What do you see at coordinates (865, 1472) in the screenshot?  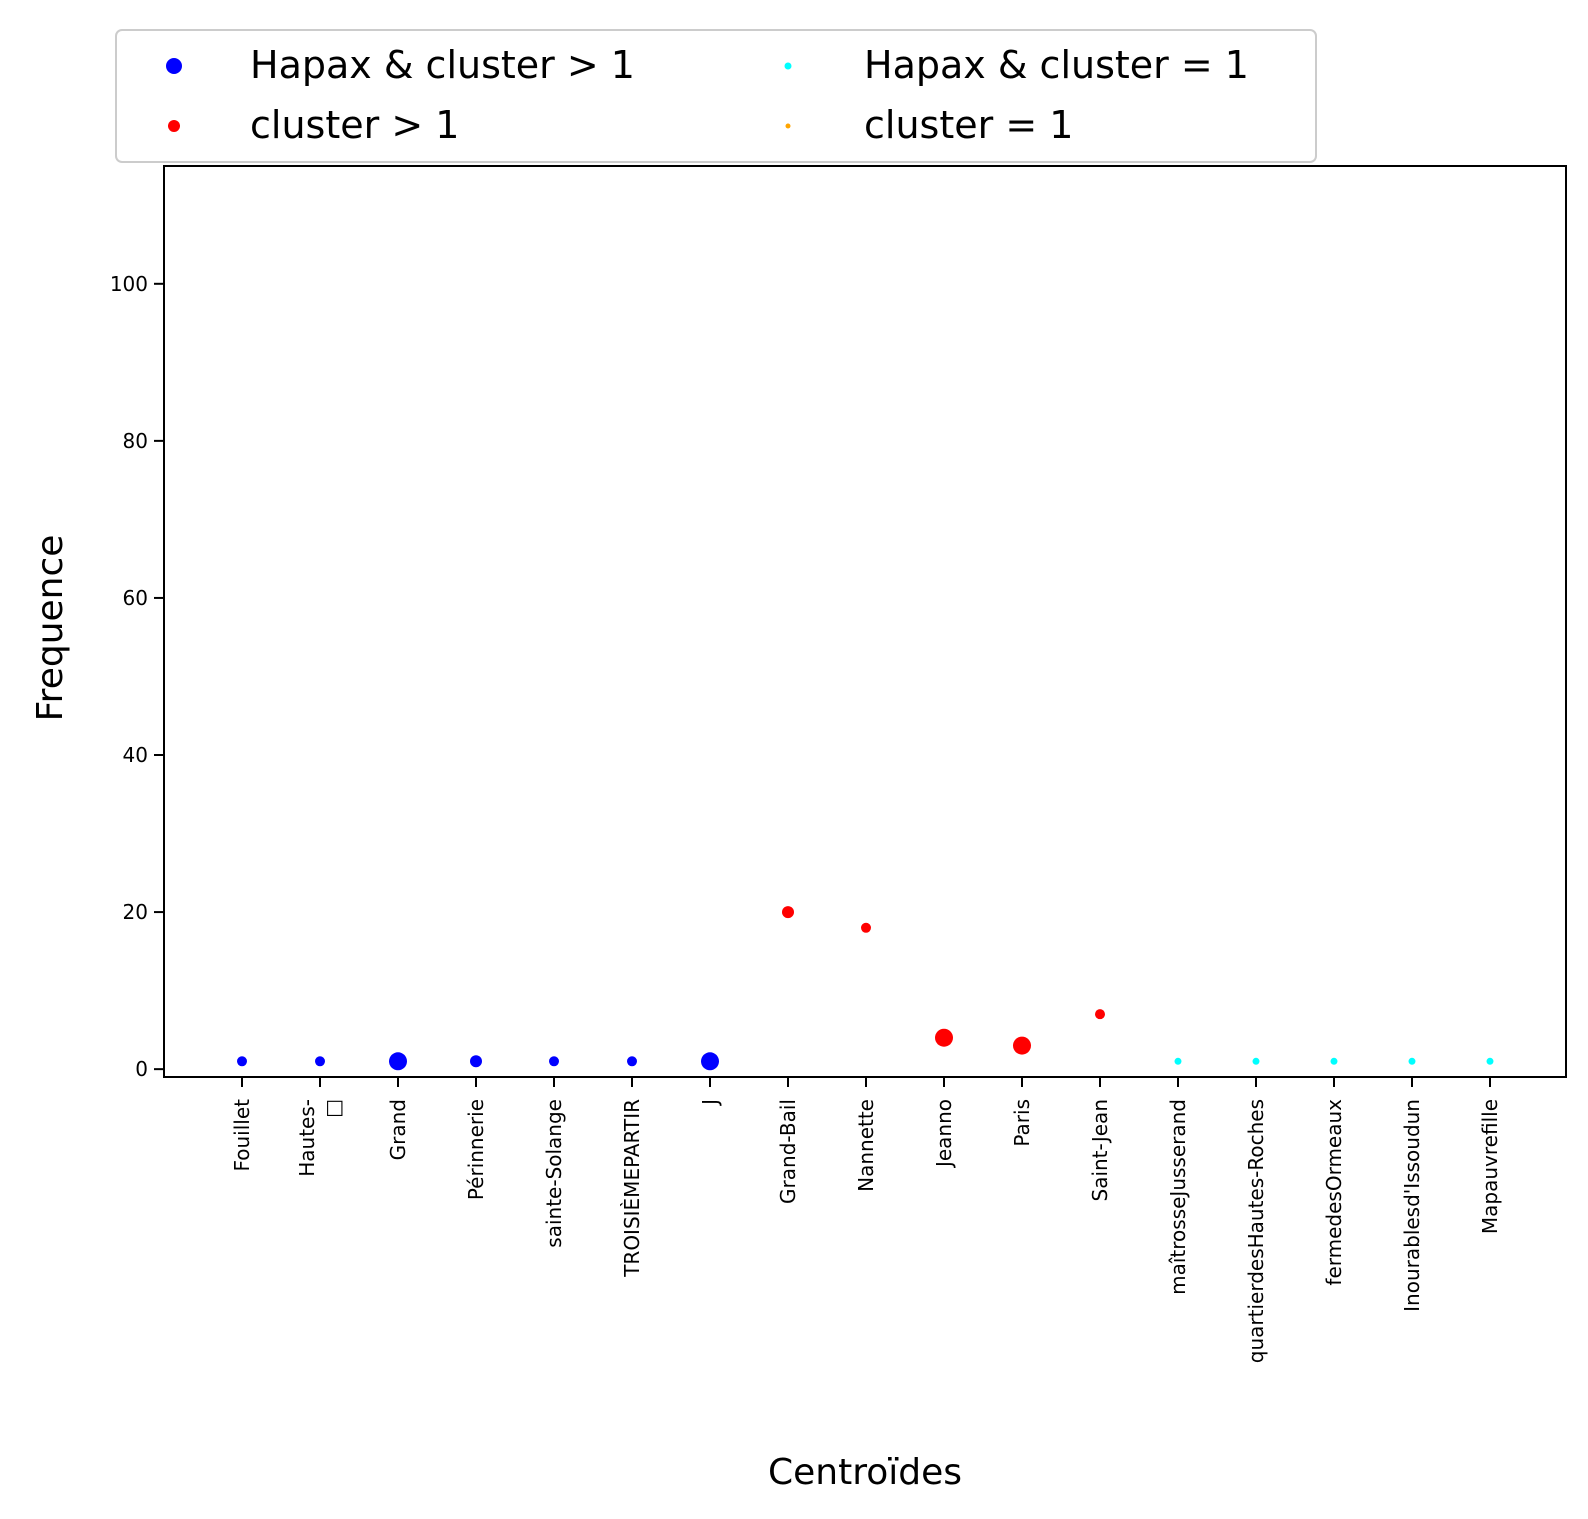 I see `x-axis-title: Centroïdes` at bounding box center [865, 1472].